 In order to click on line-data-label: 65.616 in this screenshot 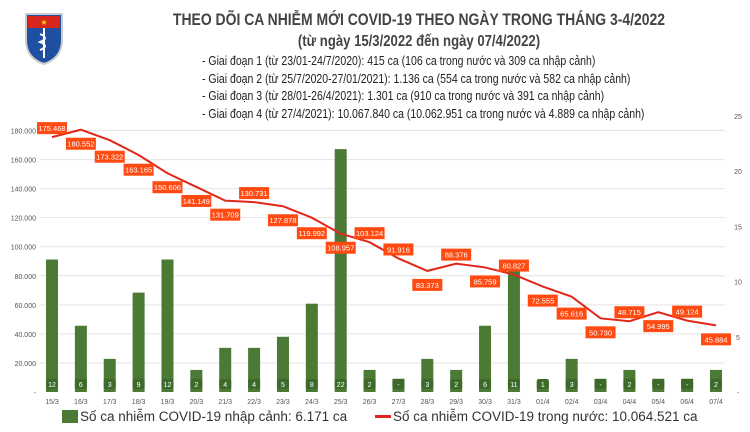, I will do `click(571, 314)`.